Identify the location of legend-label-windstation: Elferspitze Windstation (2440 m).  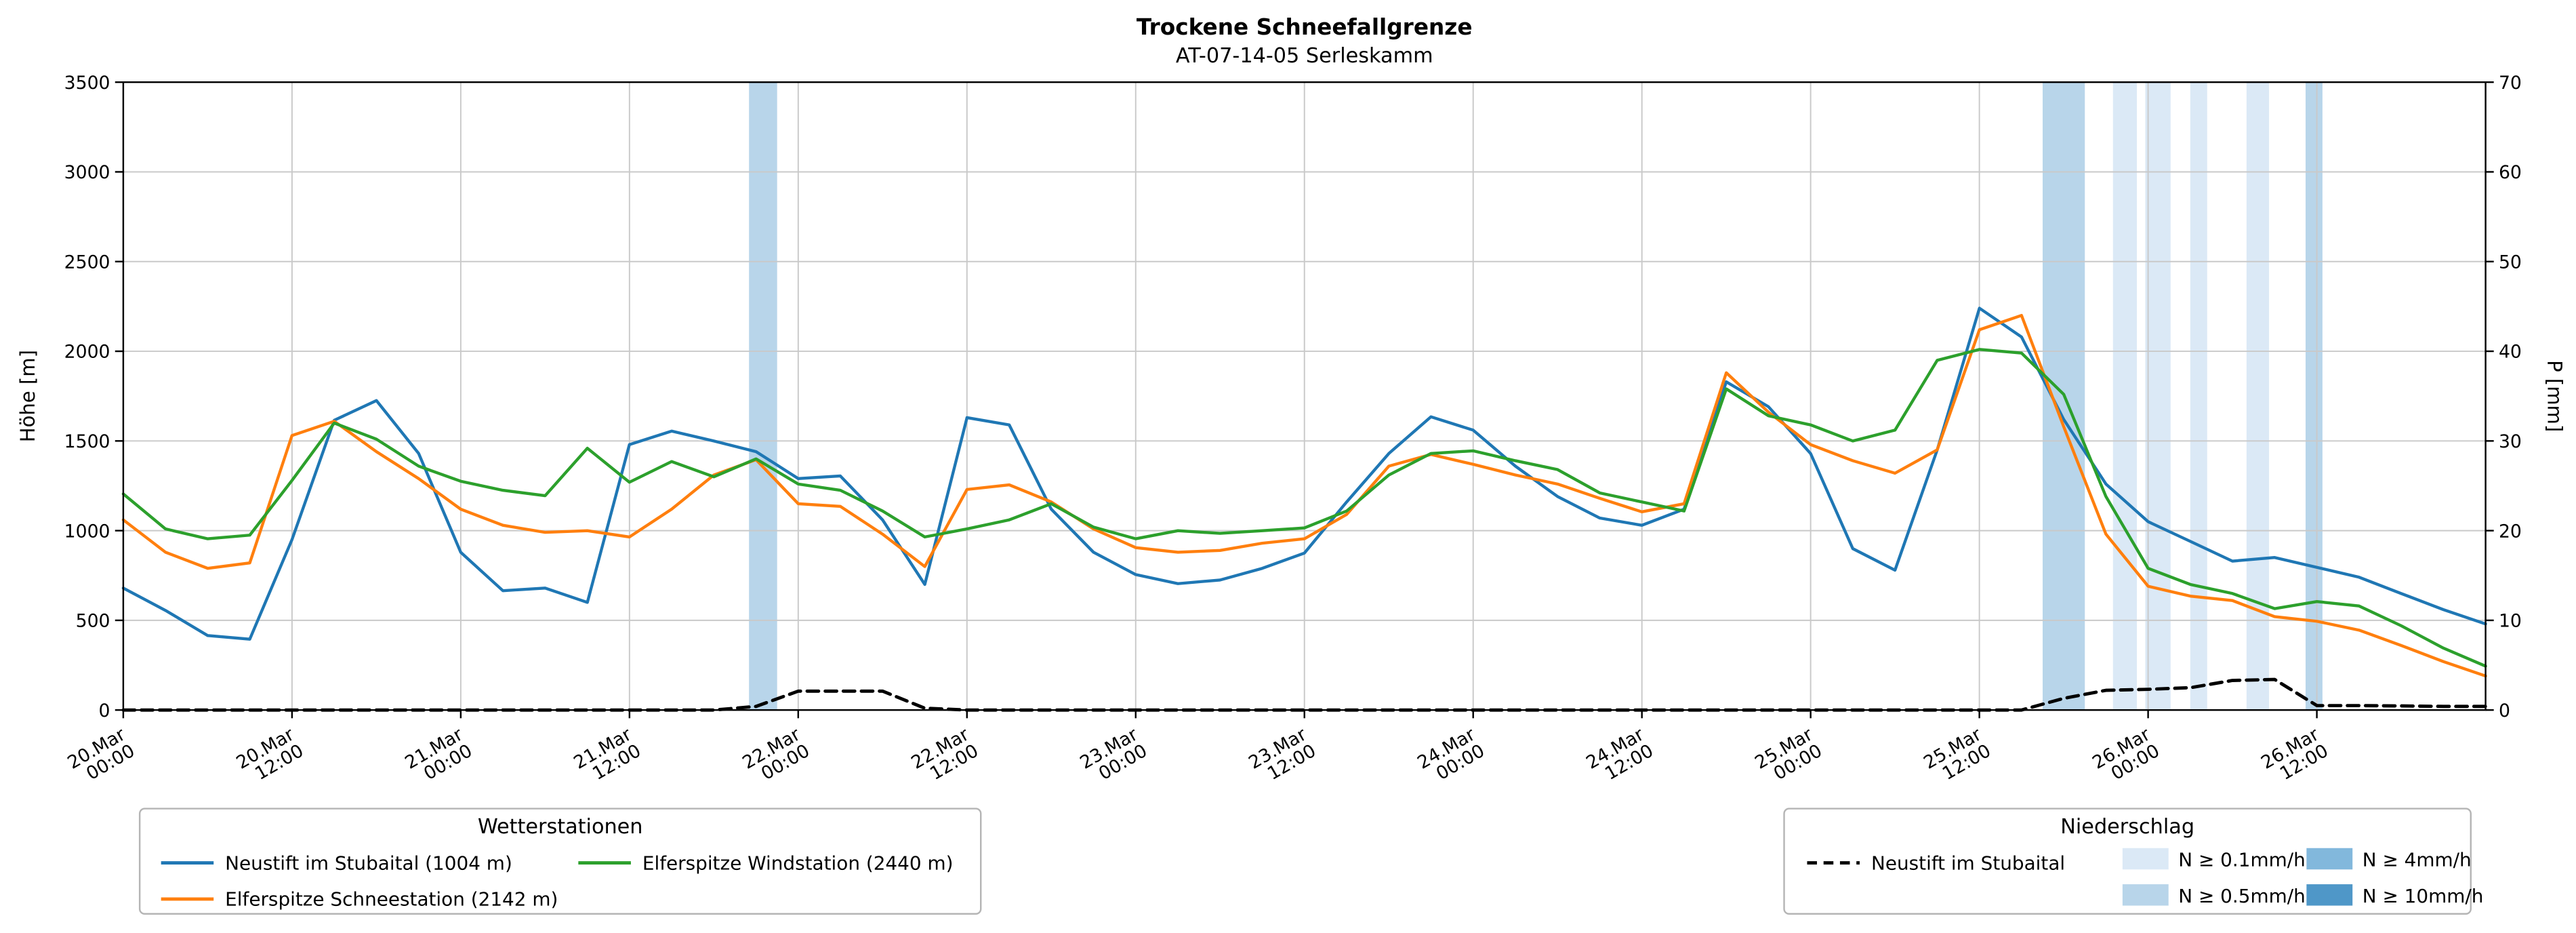
(798, 863).